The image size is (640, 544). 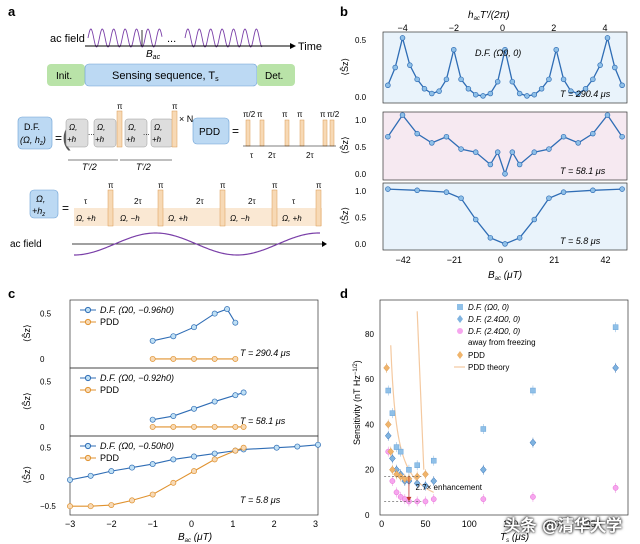 What do you see at coordinates (12, 11) in the screenshot?
I see `panel-a-label: a` at bounding box center [12, 11].